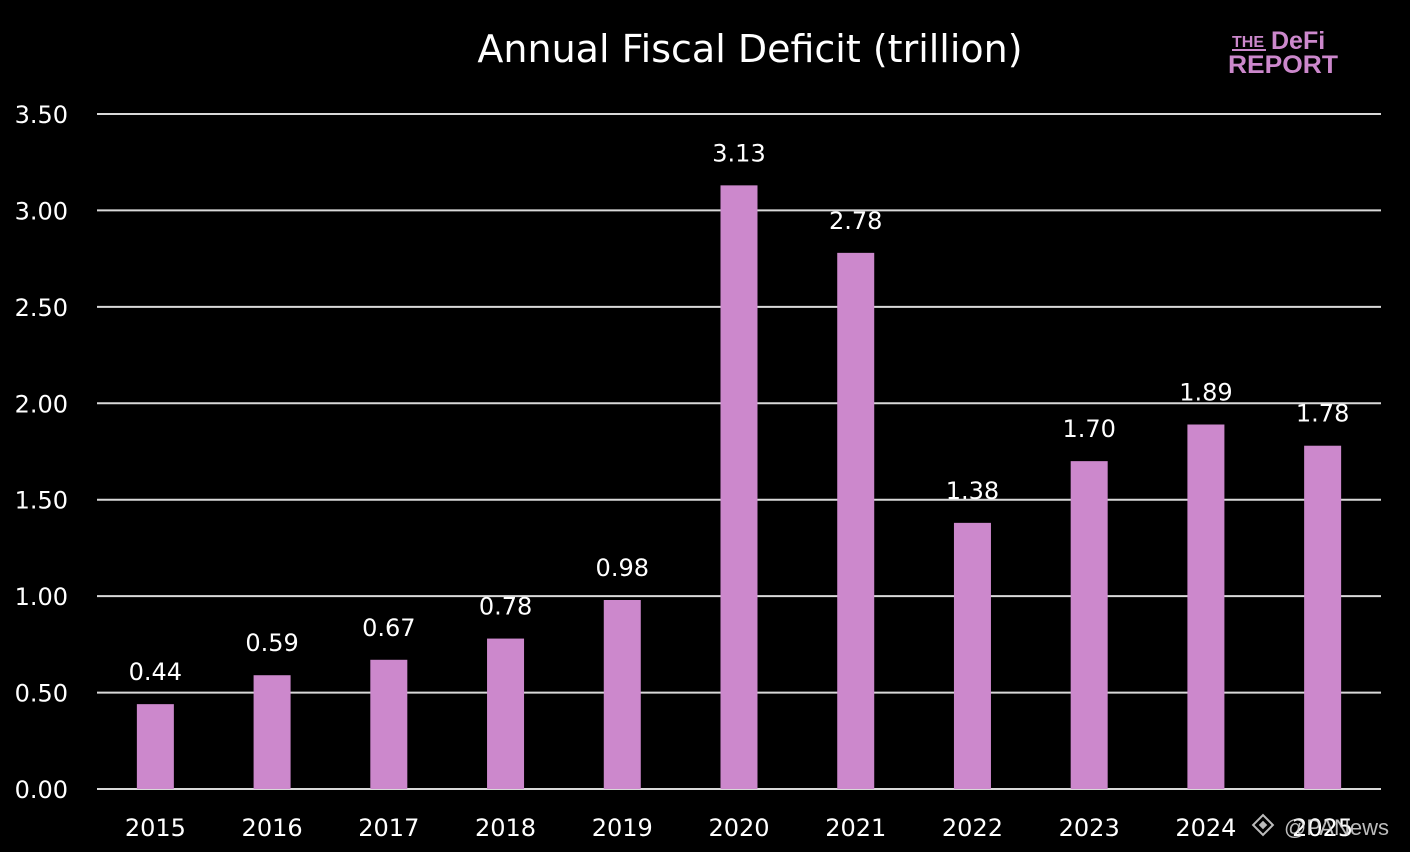 The height and width of the screenshot is (852, 1410). I want to click on bar-2024, so click(1206, 606).